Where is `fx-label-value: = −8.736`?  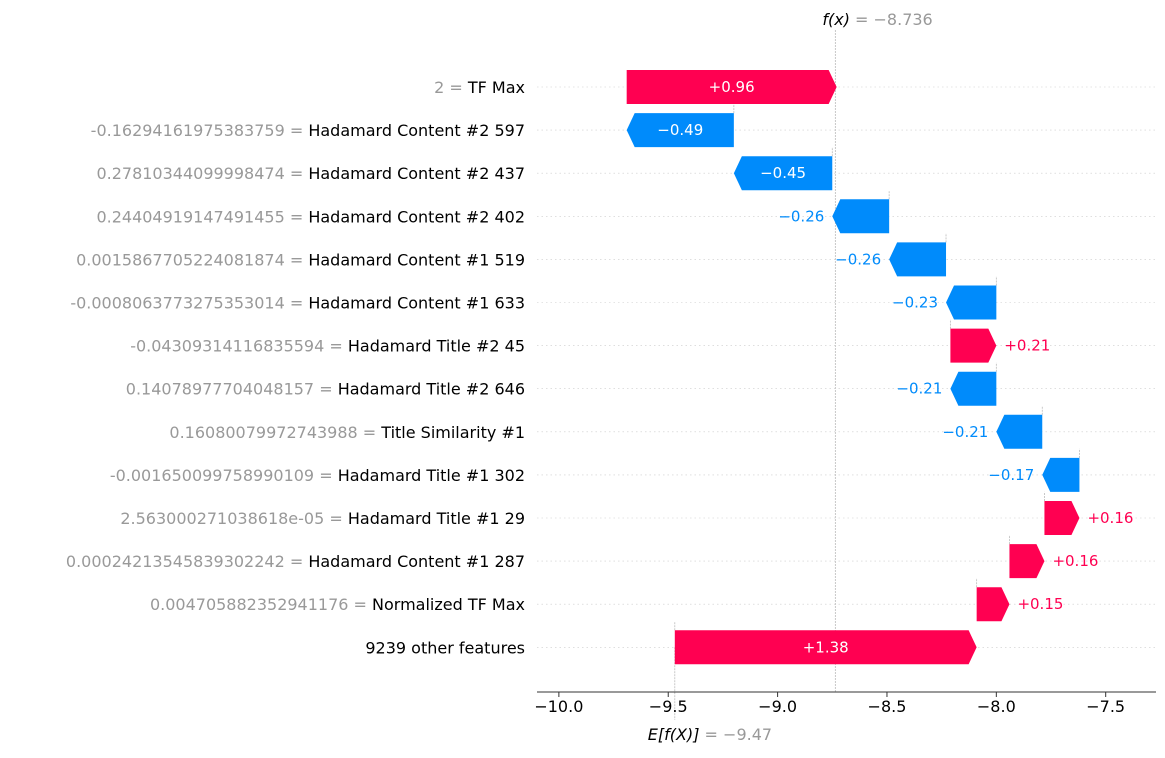
fx-label-value: = −8.736 is located at coordinates (891, 19).